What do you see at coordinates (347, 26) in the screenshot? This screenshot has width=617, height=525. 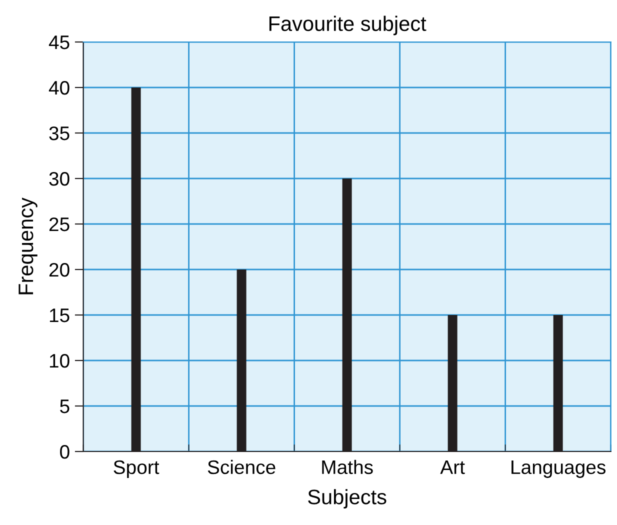 I see `chart-title: Favourite subject` at bounding box center [347, 26].